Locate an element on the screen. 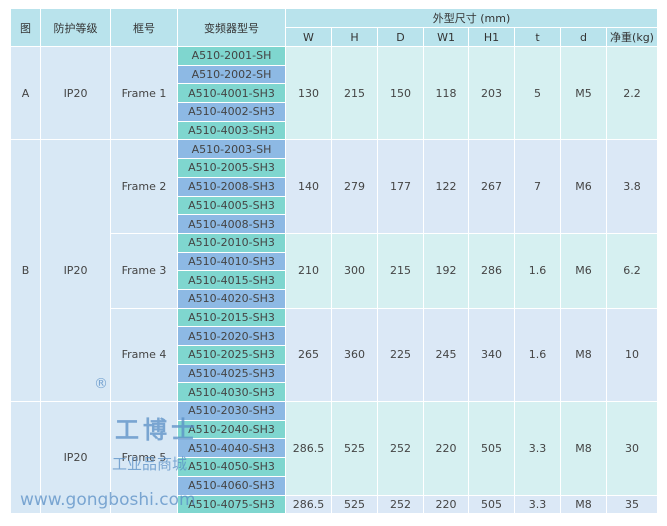  model-cell: A510-2005-SH3 is located at coordinates (231, 168).